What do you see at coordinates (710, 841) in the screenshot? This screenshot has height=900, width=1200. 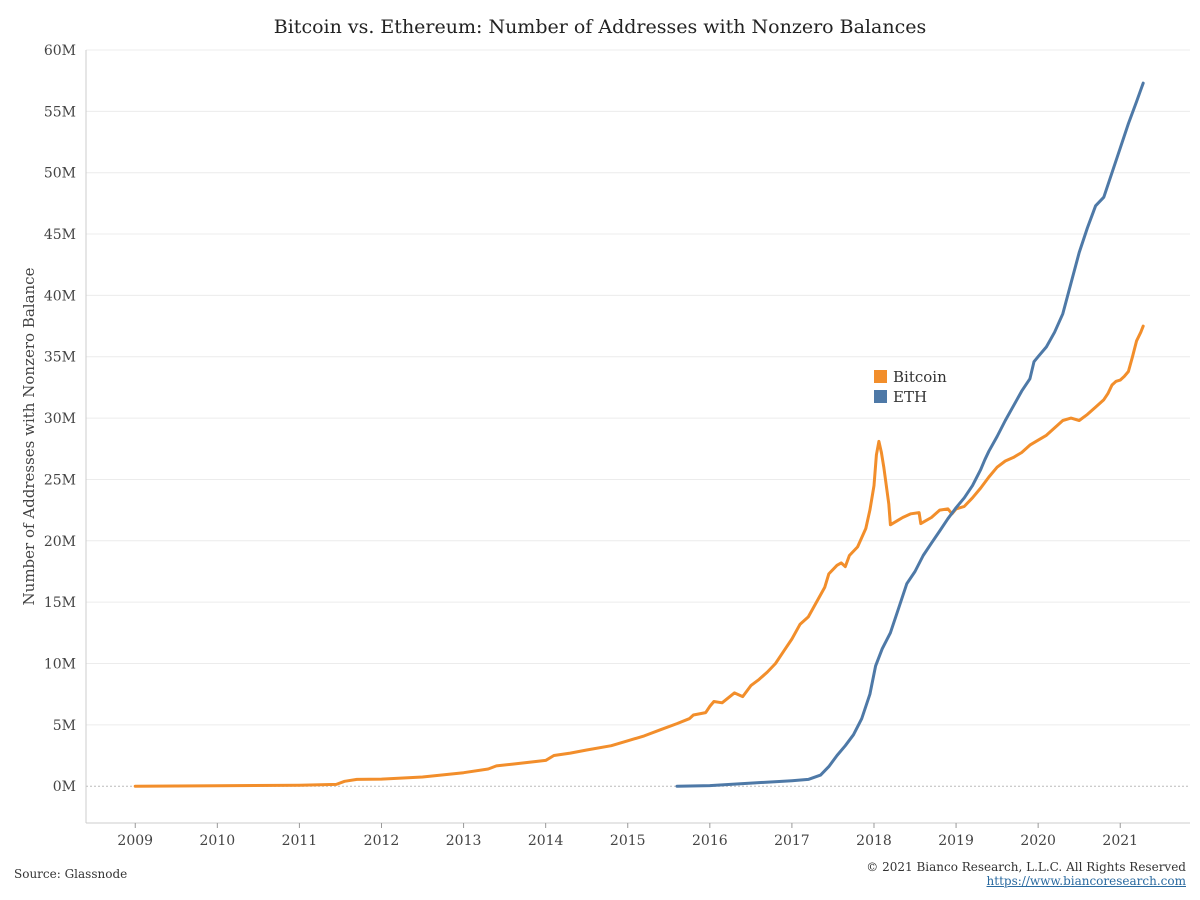 I see `x-tick-label: 2016` at bounding box center [710, 841].